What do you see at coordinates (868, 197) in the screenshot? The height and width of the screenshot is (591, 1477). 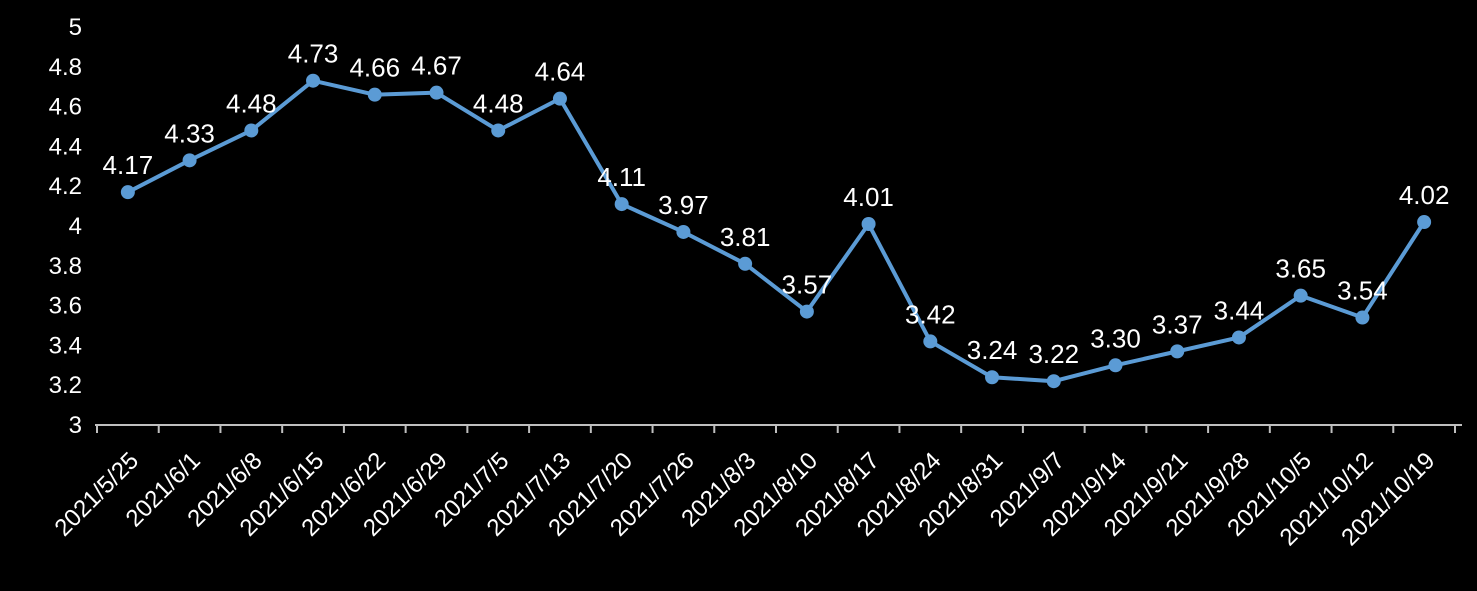 I see `data-label: 4.01` at bounding box center [868, 197].